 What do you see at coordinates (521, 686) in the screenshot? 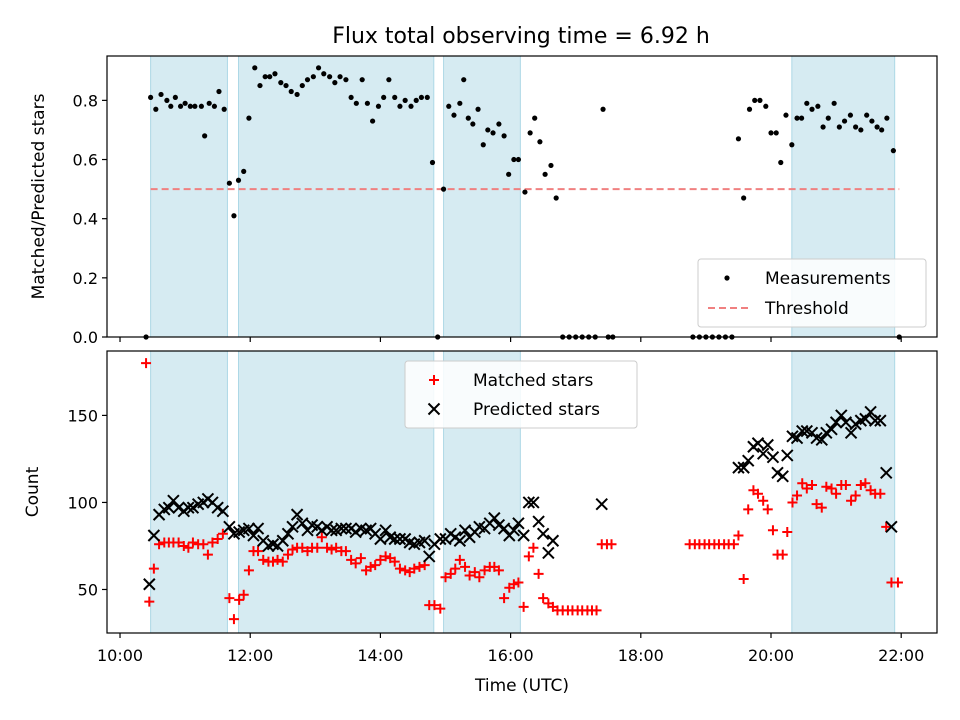
I see `x-axis-label: Time (UTC)` at bounding box center [521, 686].